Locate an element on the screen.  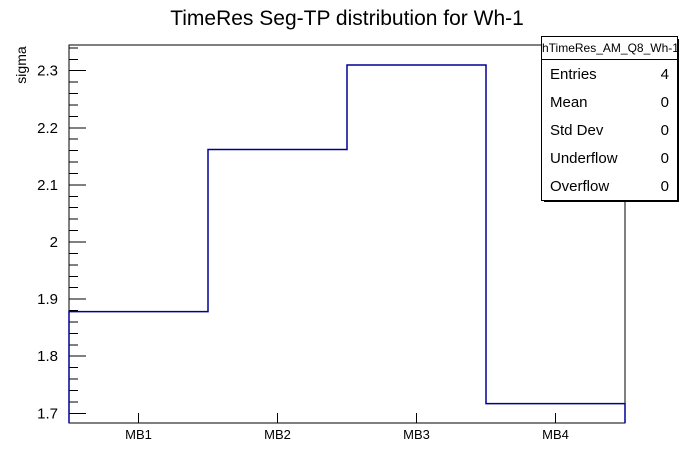
chart-title: TimeRes Seg-TP distribution for Wh-1 is located at coordinates (347, 18).